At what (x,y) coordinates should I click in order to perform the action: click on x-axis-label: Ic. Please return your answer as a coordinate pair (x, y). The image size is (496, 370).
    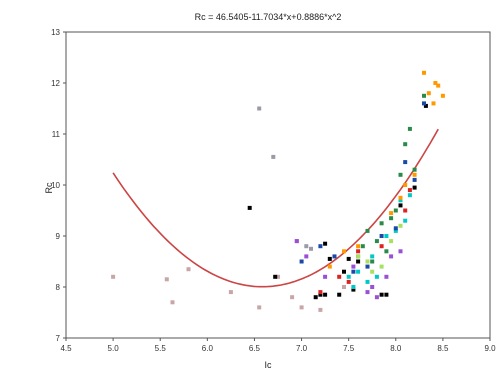
    Looking at the image, I should click on (268, 365).